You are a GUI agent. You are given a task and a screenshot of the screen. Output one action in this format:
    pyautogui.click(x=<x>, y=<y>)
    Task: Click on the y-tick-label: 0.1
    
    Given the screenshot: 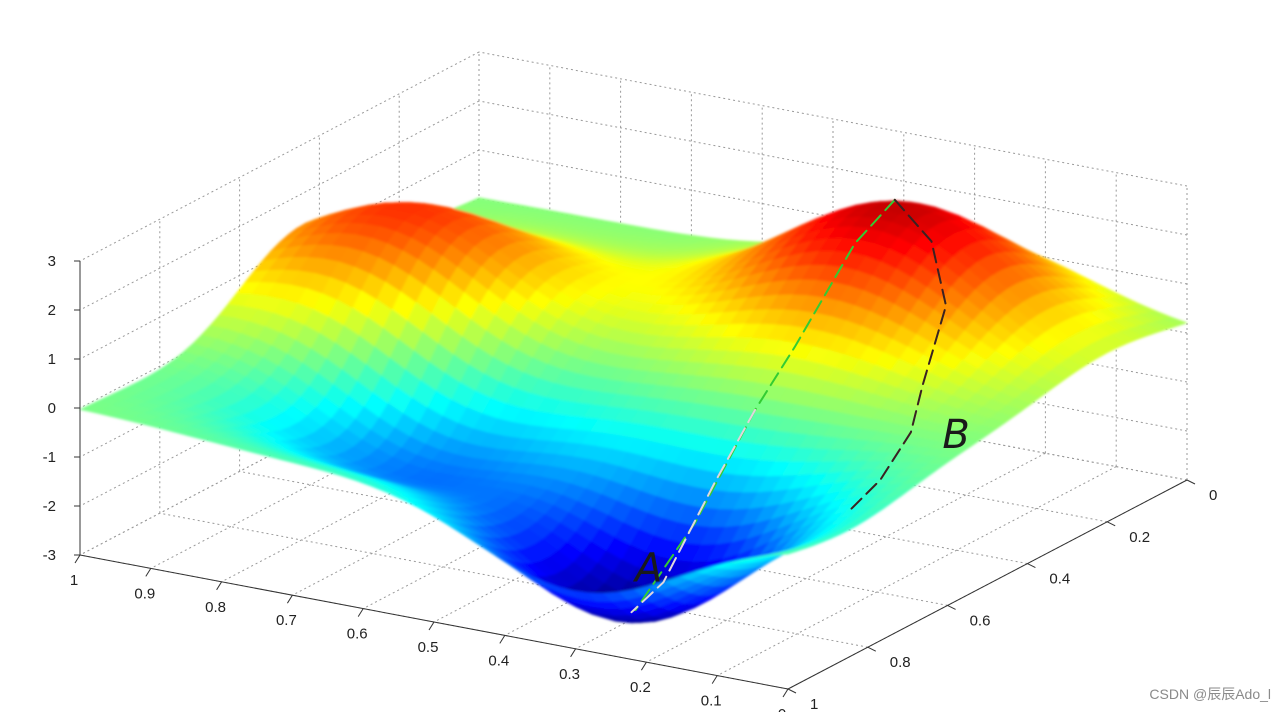 What is the action you would take?
    pyautogui.click(x=711, y=701)
    